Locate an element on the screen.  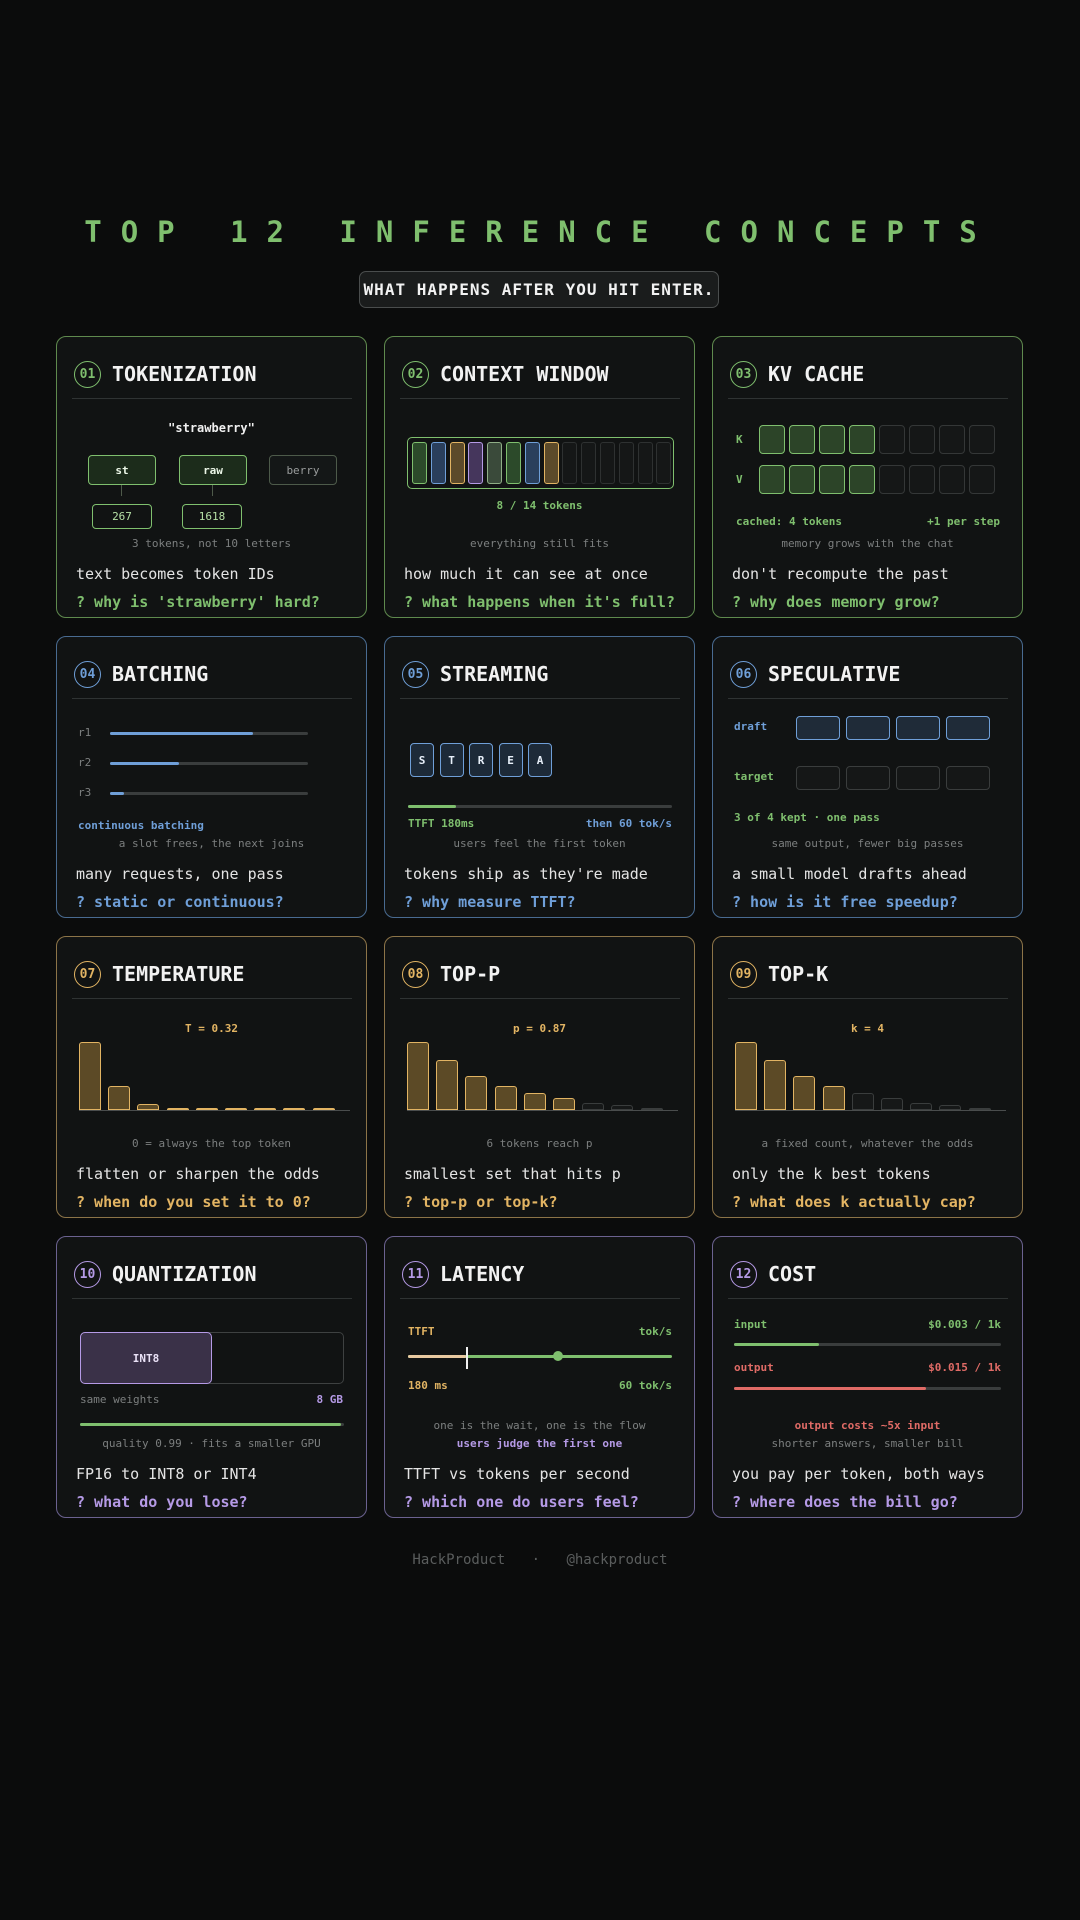
cost-output-bar is located at coordinates (867, 1388).